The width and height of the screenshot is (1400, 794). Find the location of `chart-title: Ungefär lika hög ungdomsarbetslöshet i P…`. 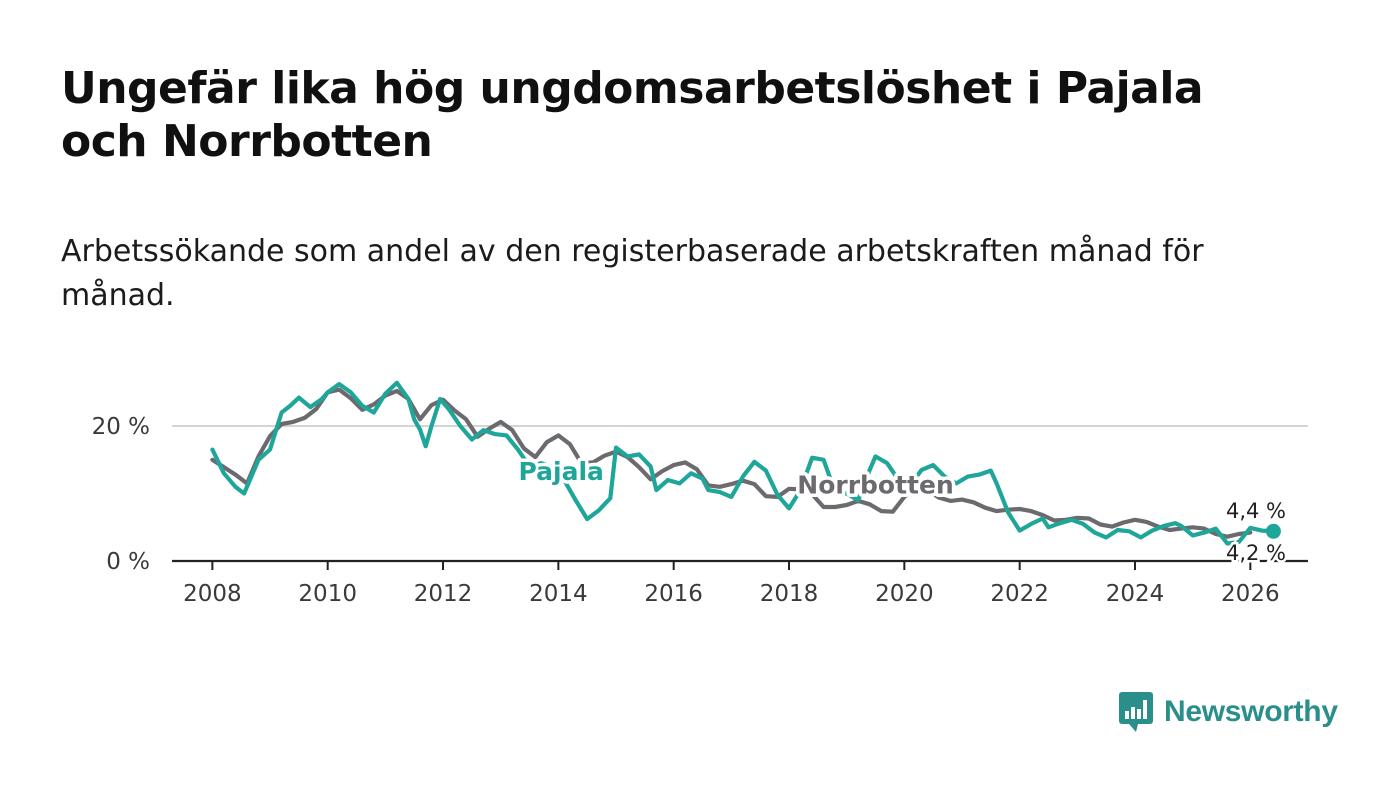

chart-title: Ungefär lika hög ungdomsarbetslöshet i P… is located at coordinates (632, 115).